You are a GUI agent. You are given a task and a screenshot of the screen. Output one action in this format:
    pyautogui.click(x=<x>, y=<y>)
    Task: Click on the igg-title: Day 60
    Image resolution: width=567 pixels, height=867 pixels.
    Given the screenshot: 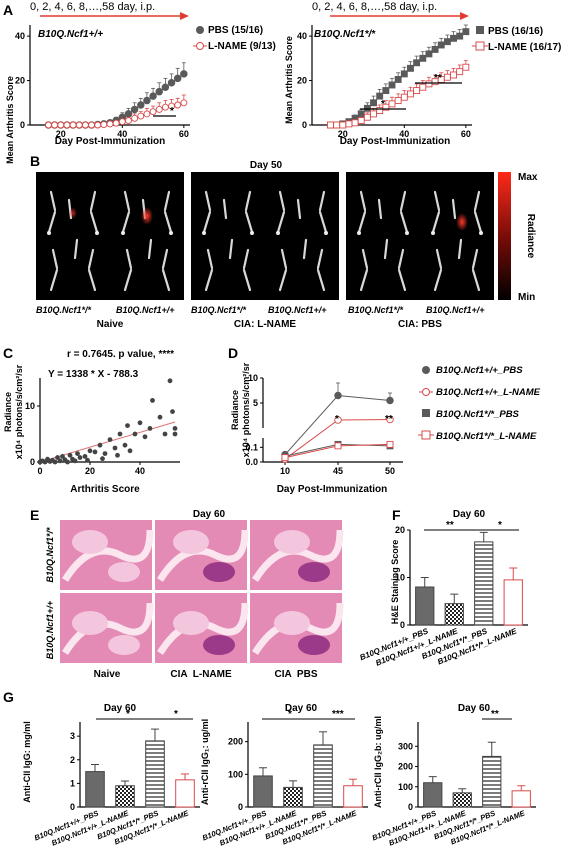 What is the action you would take?
    pyautogui.click(x=120, y=708)
    